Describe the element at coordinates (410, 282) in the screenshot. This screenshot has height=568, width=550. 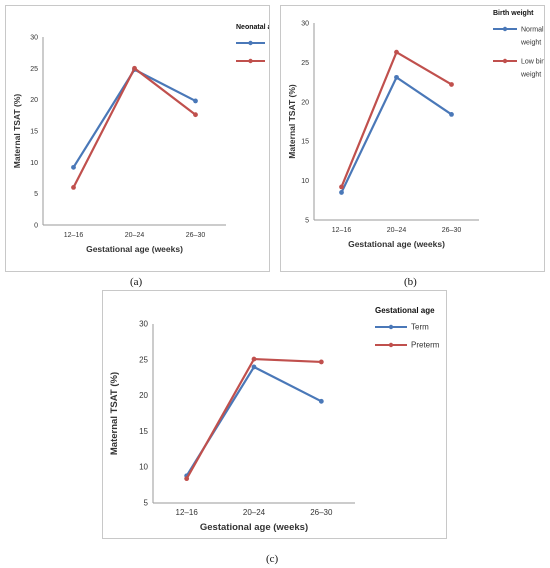
I see `panel-label-b: (b)` at that location.